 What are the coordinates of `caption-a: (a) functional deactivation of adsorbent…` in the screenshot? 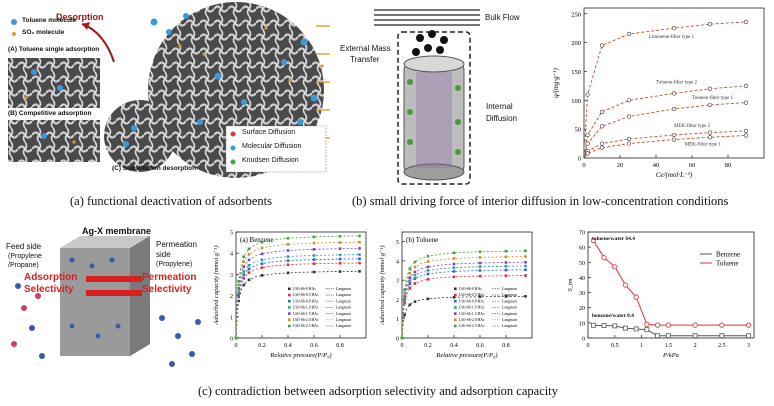 It's located at (171, 201).